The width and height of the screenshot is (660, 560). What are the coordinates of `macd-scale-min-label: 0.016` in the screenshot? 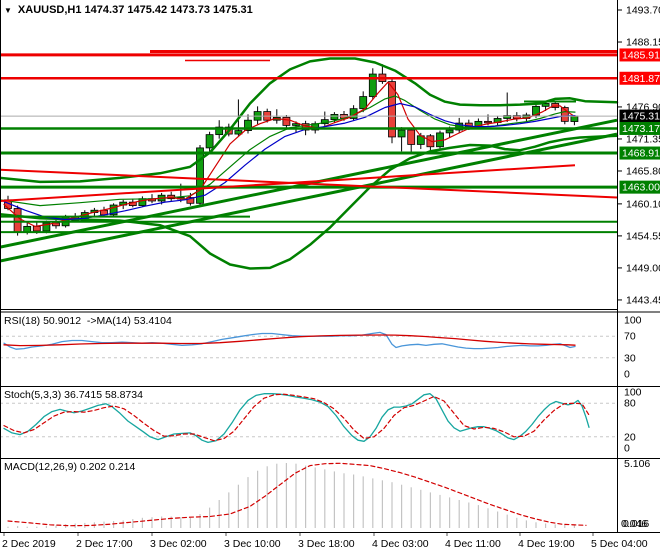 It's located at (636, 524).